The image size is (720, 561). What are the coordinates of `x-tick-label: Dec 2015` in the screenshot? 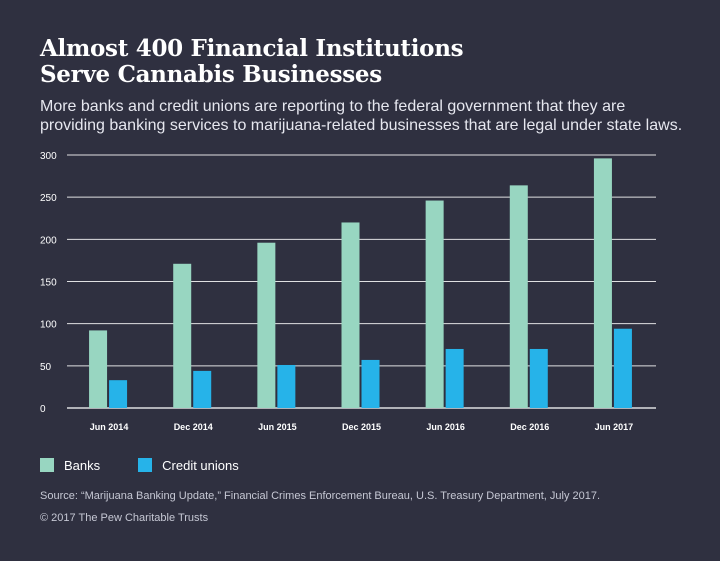 It's located at (361, 427).